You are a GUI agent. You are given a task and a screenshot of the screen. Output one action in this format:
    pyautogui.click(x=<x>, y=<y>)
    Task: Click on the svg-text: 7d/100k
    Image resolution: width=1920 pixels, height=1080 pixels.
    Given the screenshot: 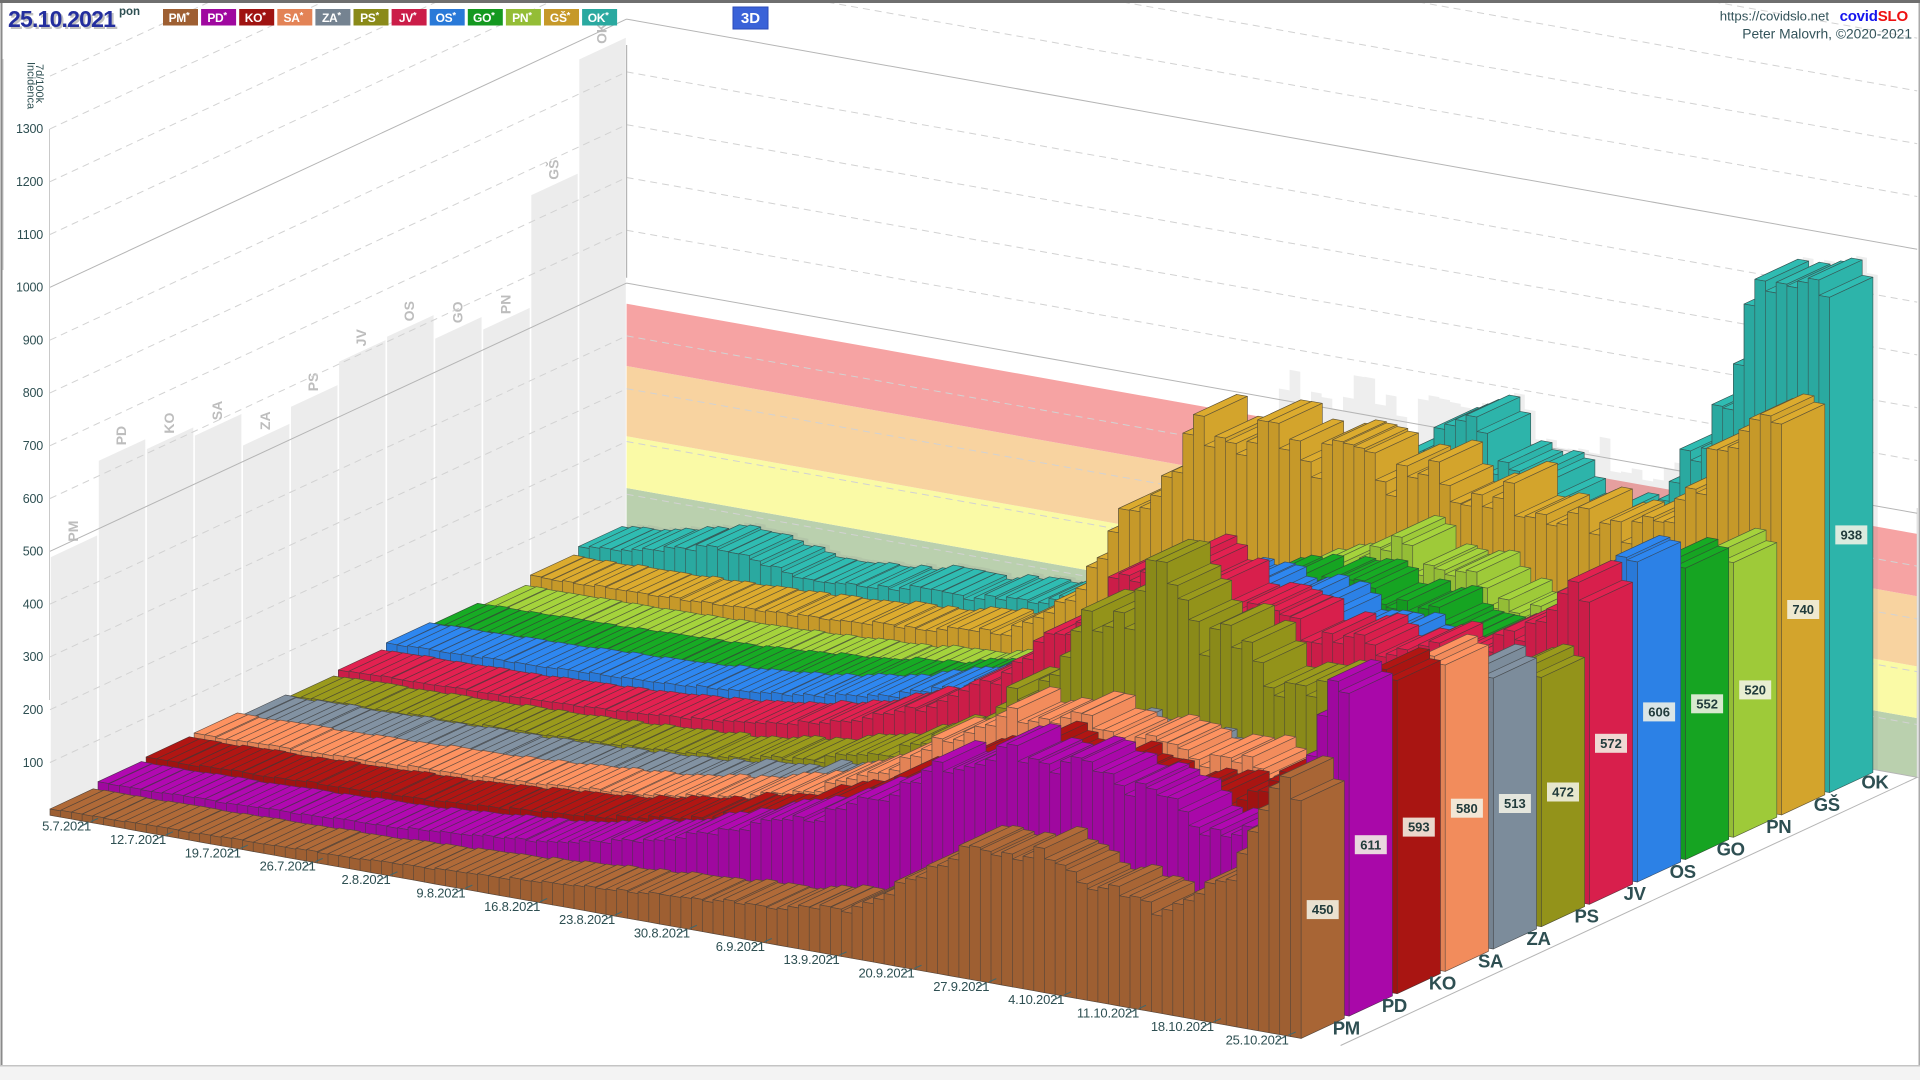 What is the action you would take?
    pyautogui.click(x=39, y=84)
    